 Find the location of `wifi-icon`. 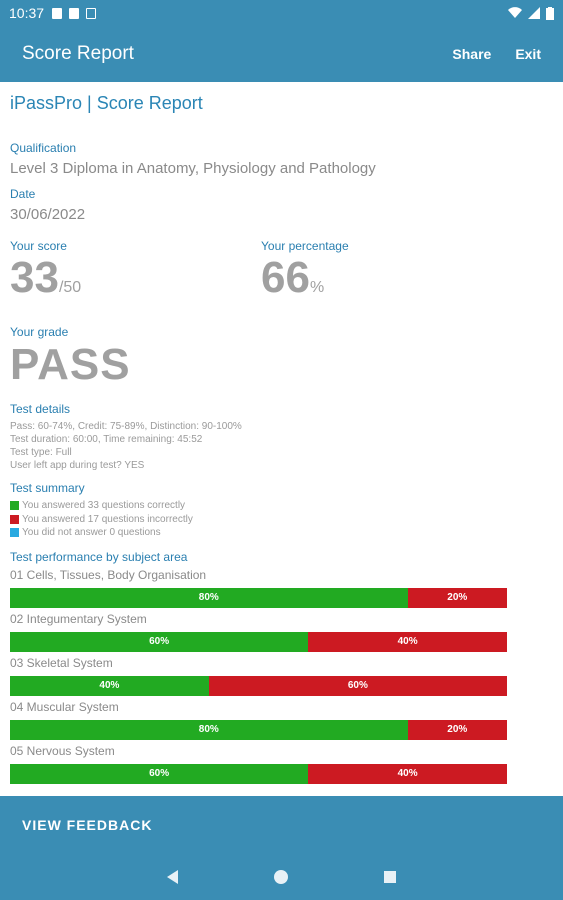

wifi-icon is located at coordinates (515, 13).